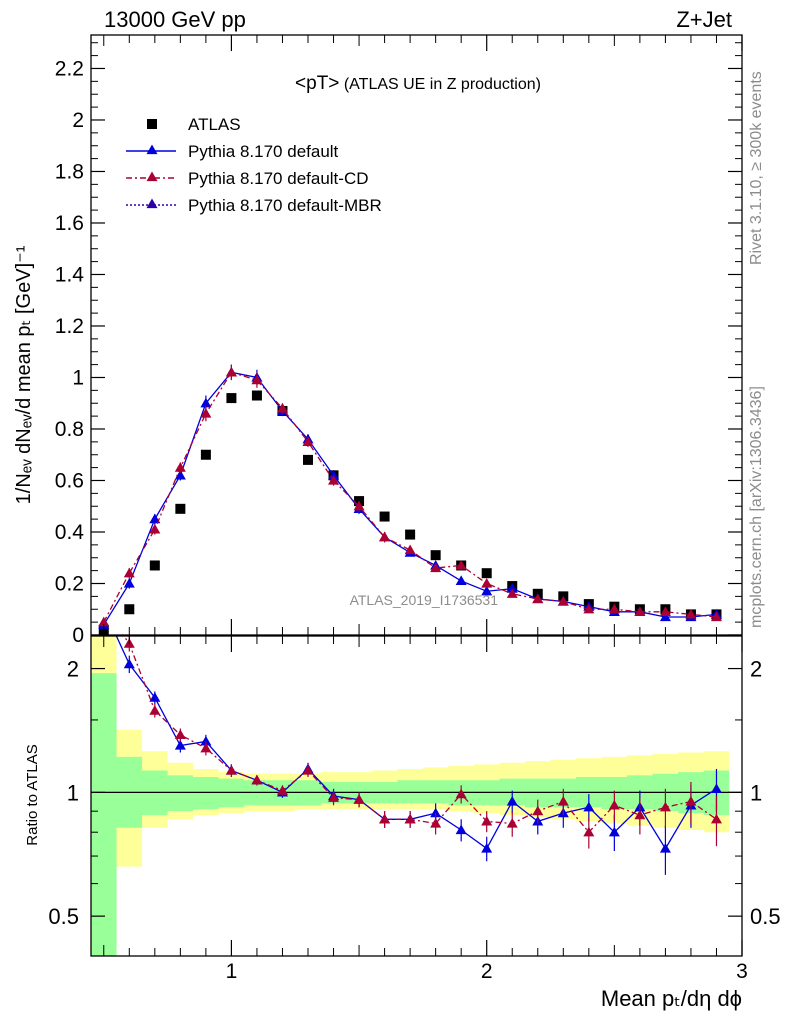 The height and width of the screenshot is (1024, 786). I want to click on ratio-tick-label-left: 0.5, so click(63, 916).